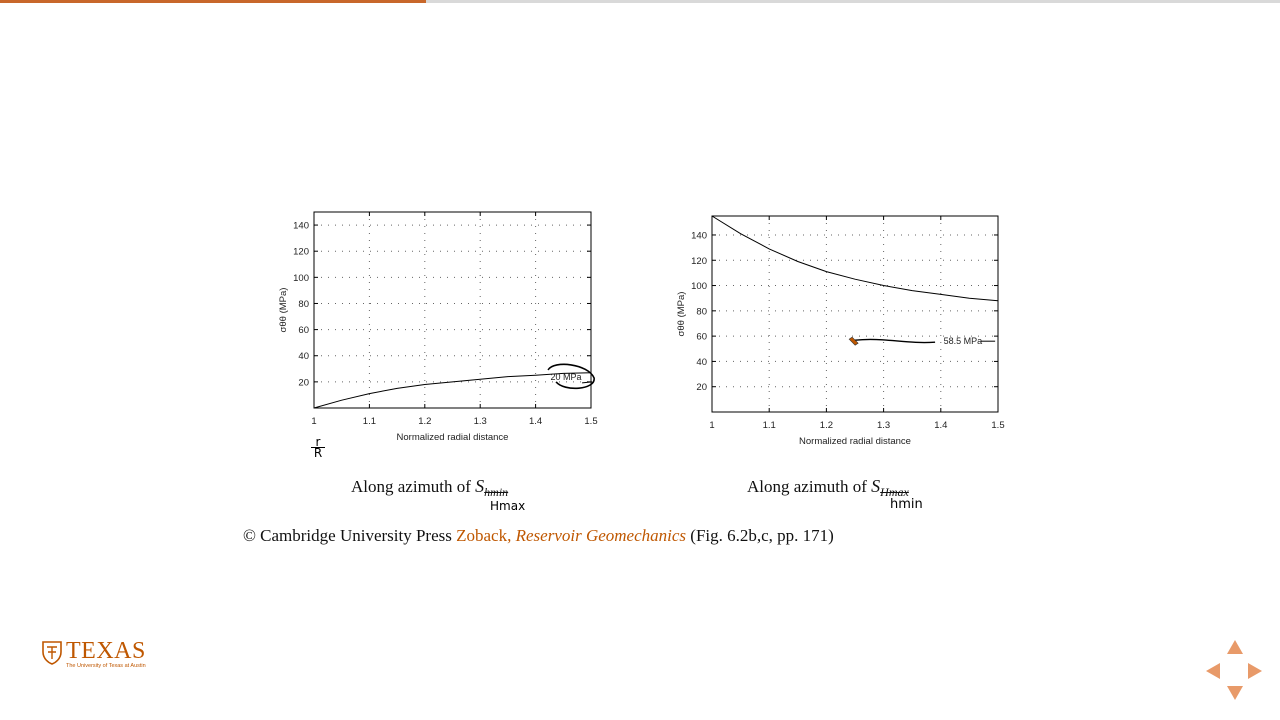 This screenshot has width=1280, height=720. What do you see at coordinates (1255, 671) in the screenshot?
I see `triangle-right-icon` at bounding box center [1255, 671].